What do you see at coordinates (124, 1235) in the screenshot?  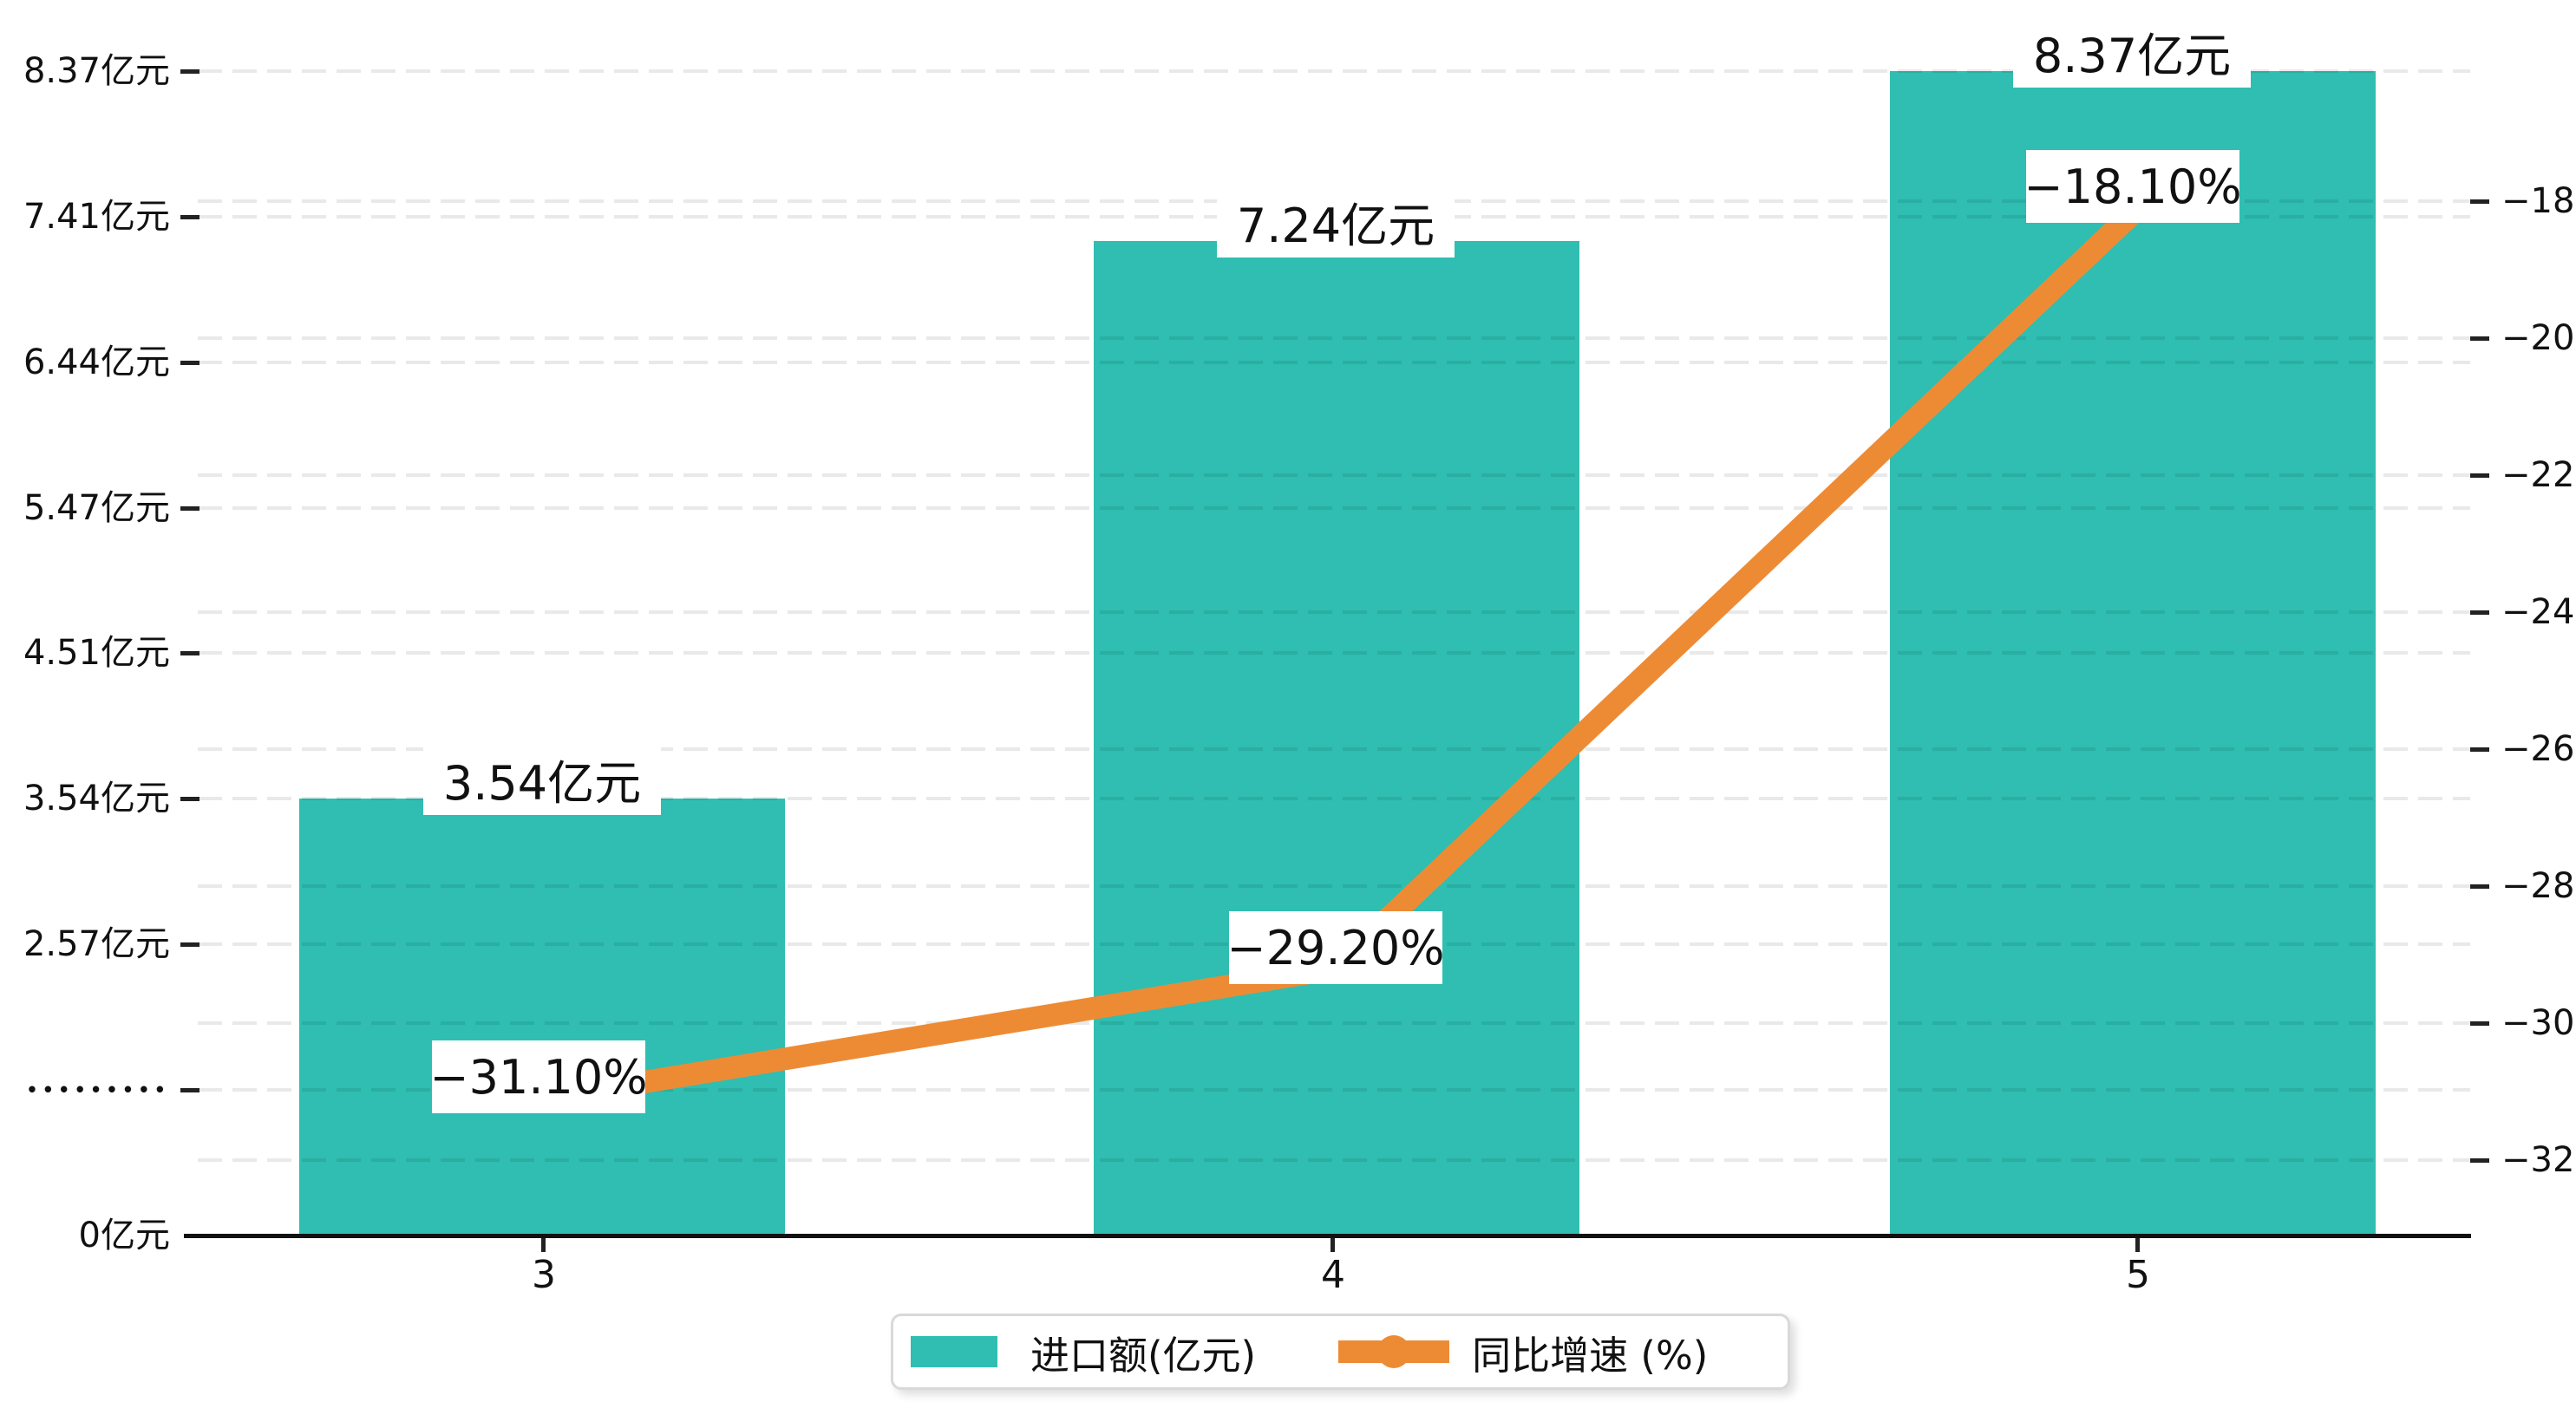 I see `left-axis-tick-label: 0亿元` at bounding box center [124, 1235].